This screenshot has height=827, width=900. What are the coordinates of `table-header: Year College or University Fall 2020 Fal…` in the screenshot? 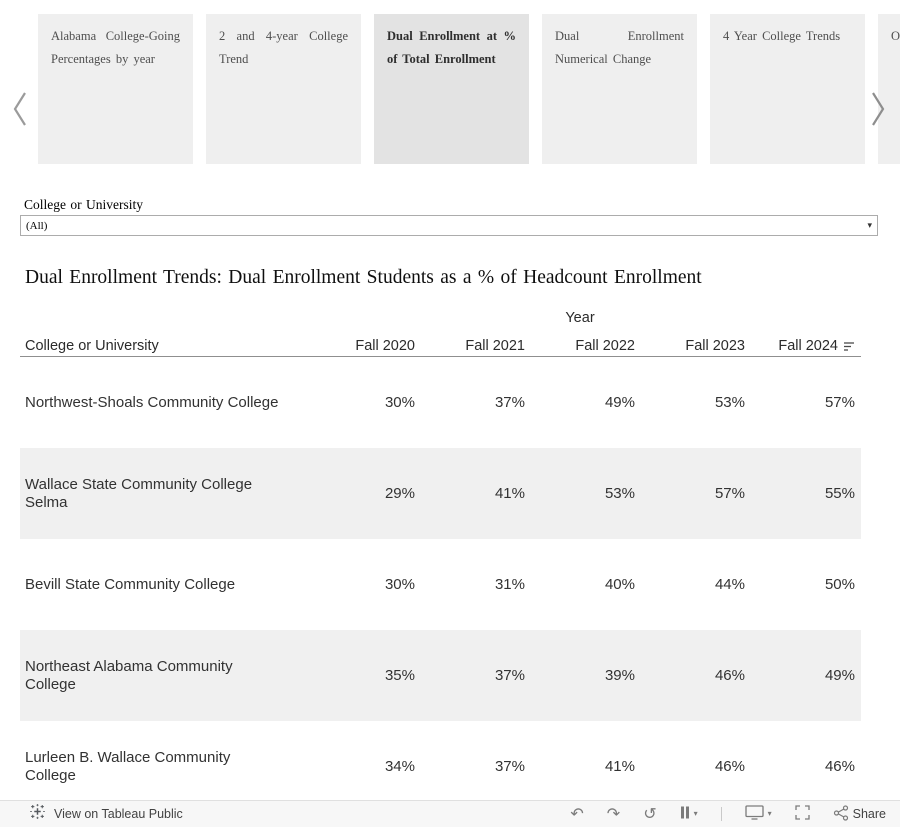 It's located at (440, 333).